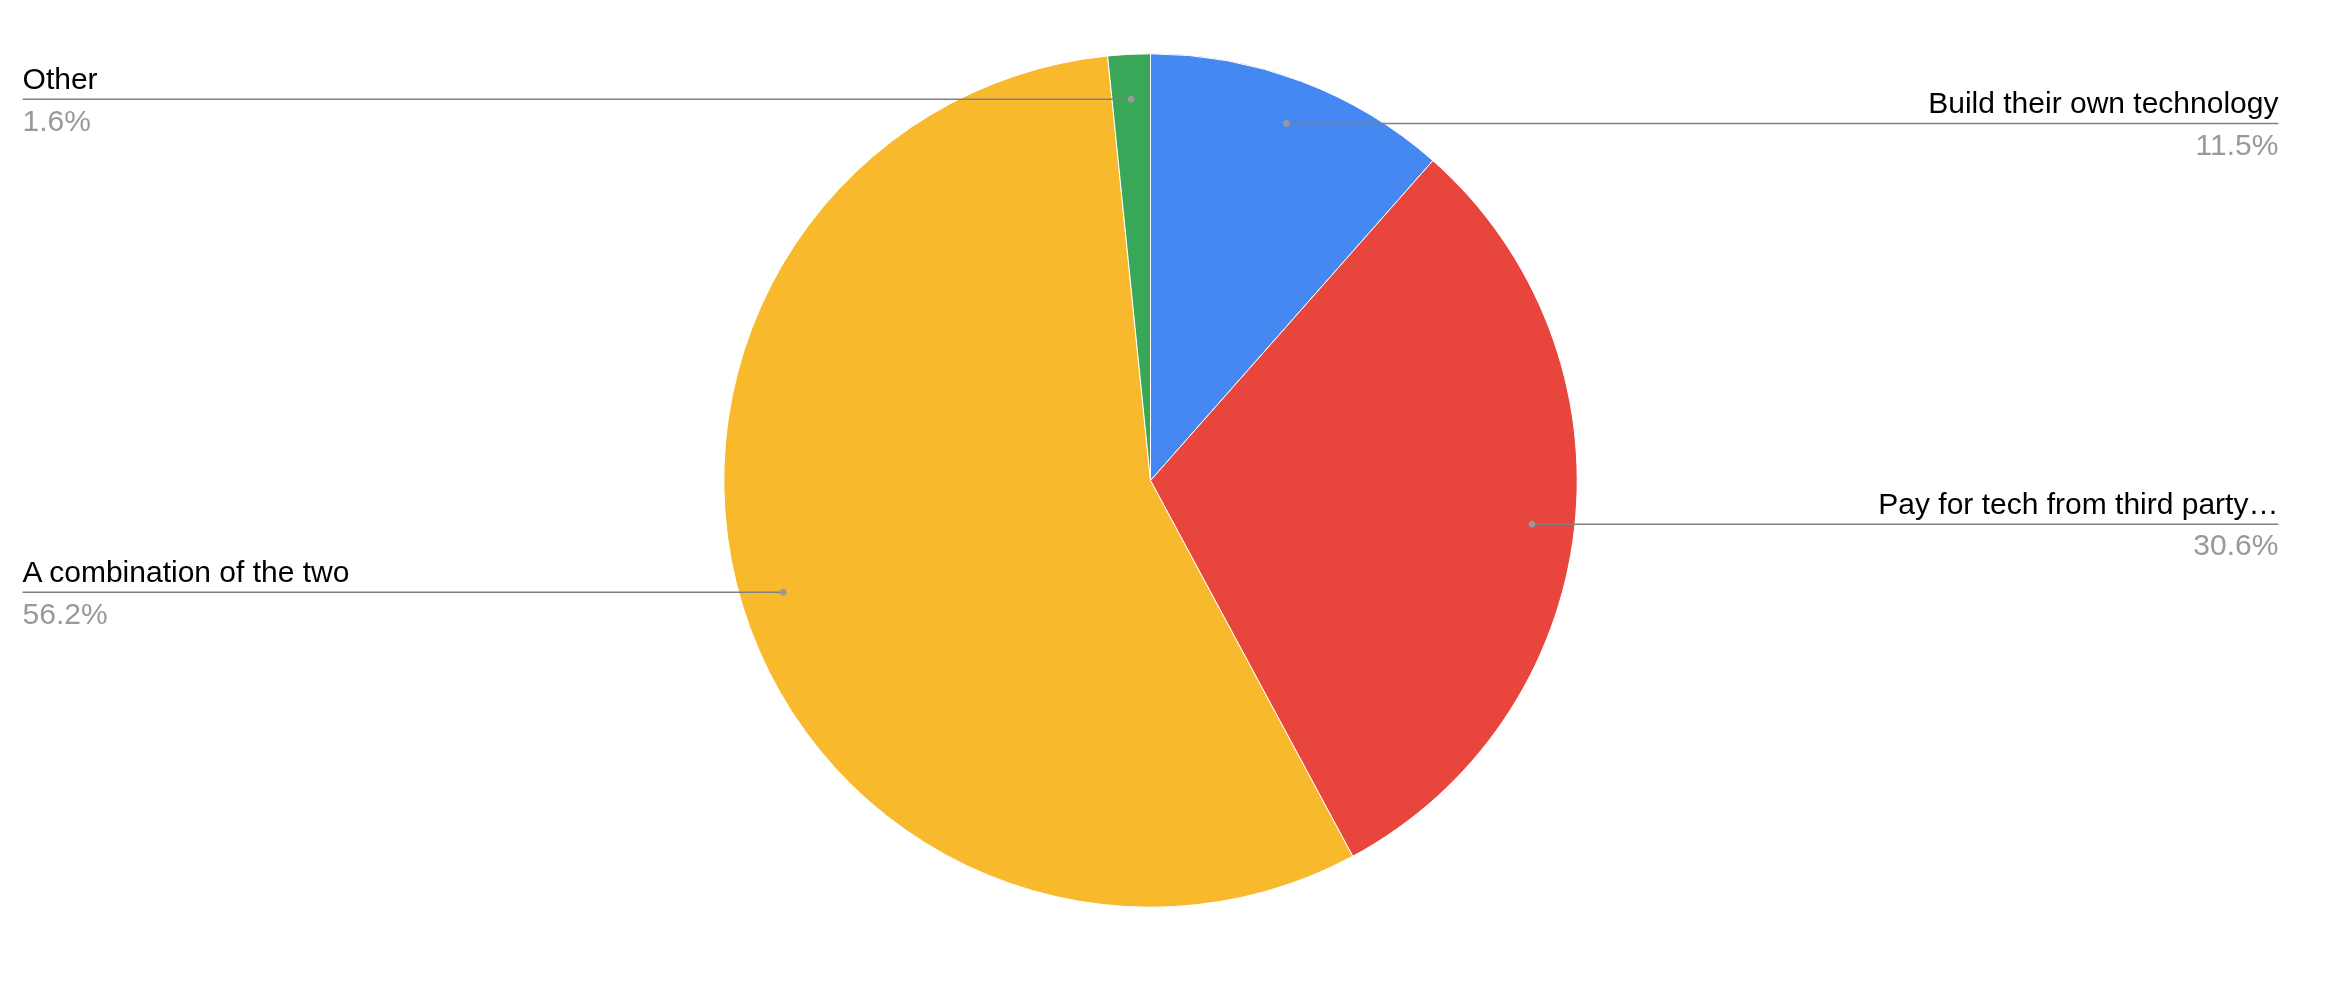  What do you see at coordinates (2103, 103) in the screenshot?
I see `slice-label: Build their own technology` at bounding box center [2103, 103].